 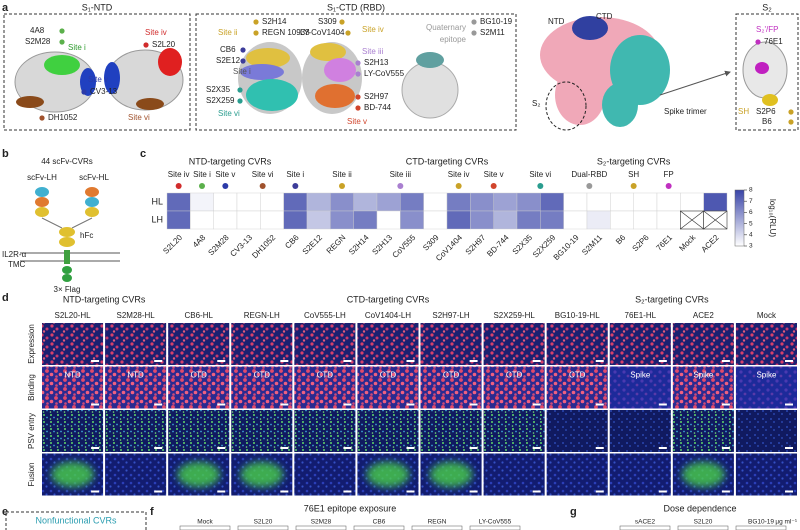 What do you see at coordinates (325, 315) in the screenshot?
I see `column-label: CoV555-LH` at bounding box center [325, 315].